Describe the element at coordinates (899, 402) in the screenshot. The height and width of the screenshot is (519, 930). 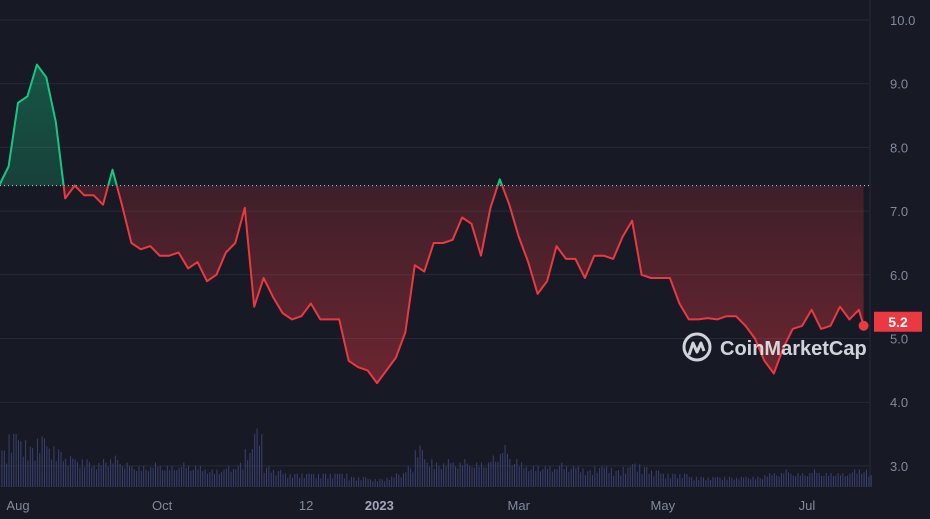
I see `y-tick-label: 4.0` at that location.